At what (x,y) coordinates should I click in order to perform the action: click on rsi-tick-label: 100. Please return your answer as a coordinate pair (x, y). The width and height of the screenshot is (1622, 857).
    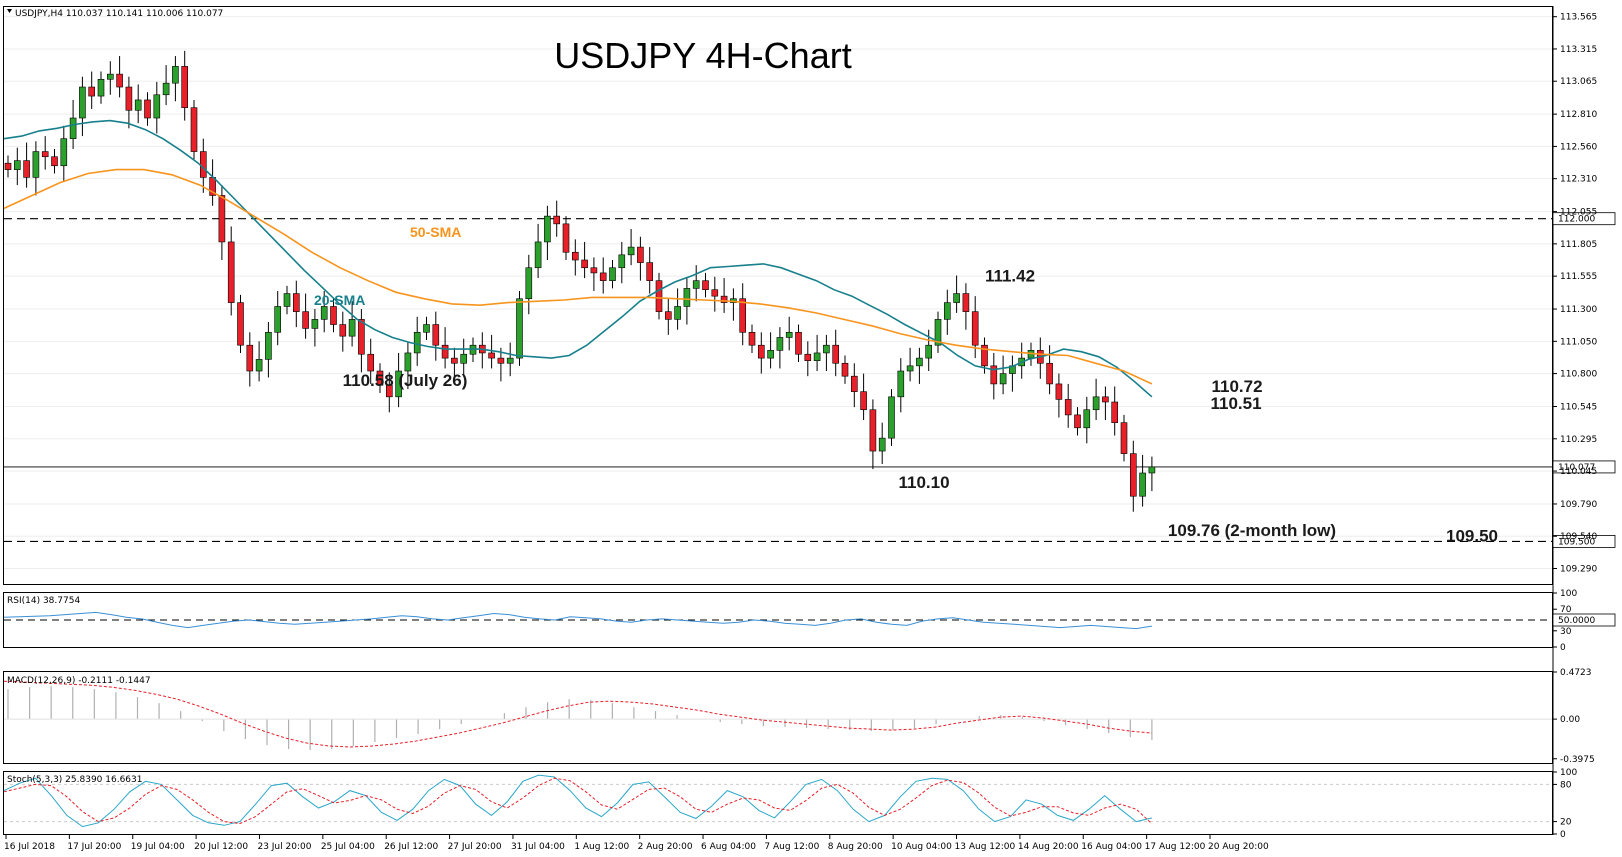
    Looking at the image, I should click on (1568, 594).